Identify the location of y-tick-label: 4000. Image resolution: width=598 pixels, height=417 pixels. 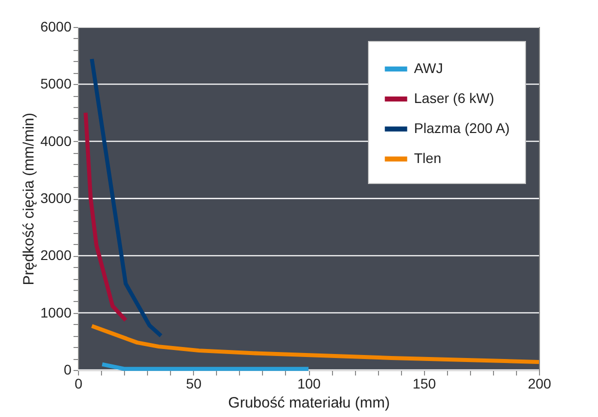
(56, 140).